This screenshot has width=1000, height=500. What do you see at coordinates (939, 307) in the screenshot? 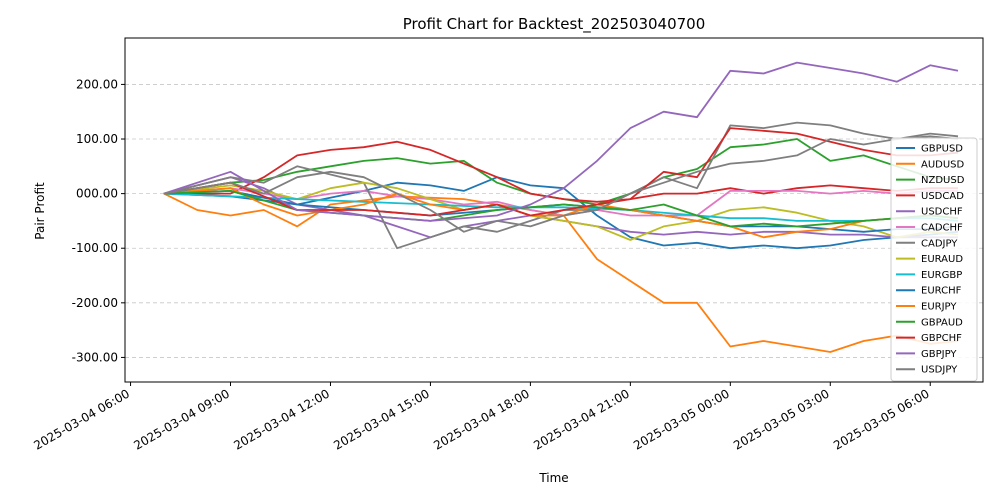
I see `legend-label: EURJPY` at bounding box center [939, 307].